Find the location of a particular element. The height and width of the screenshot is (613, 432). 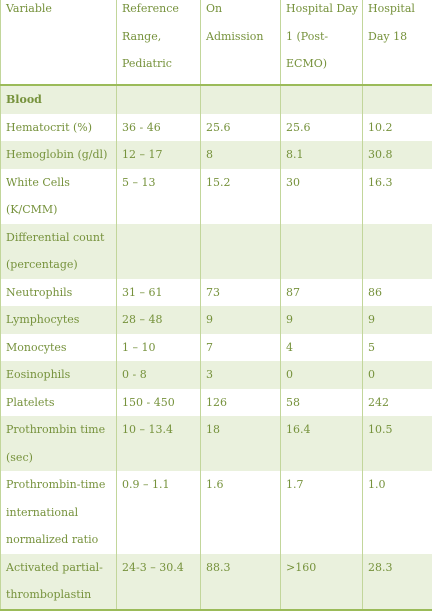

table-row: Platelets 150 - 450 126 58 242 is located at coordinates (216, 402).